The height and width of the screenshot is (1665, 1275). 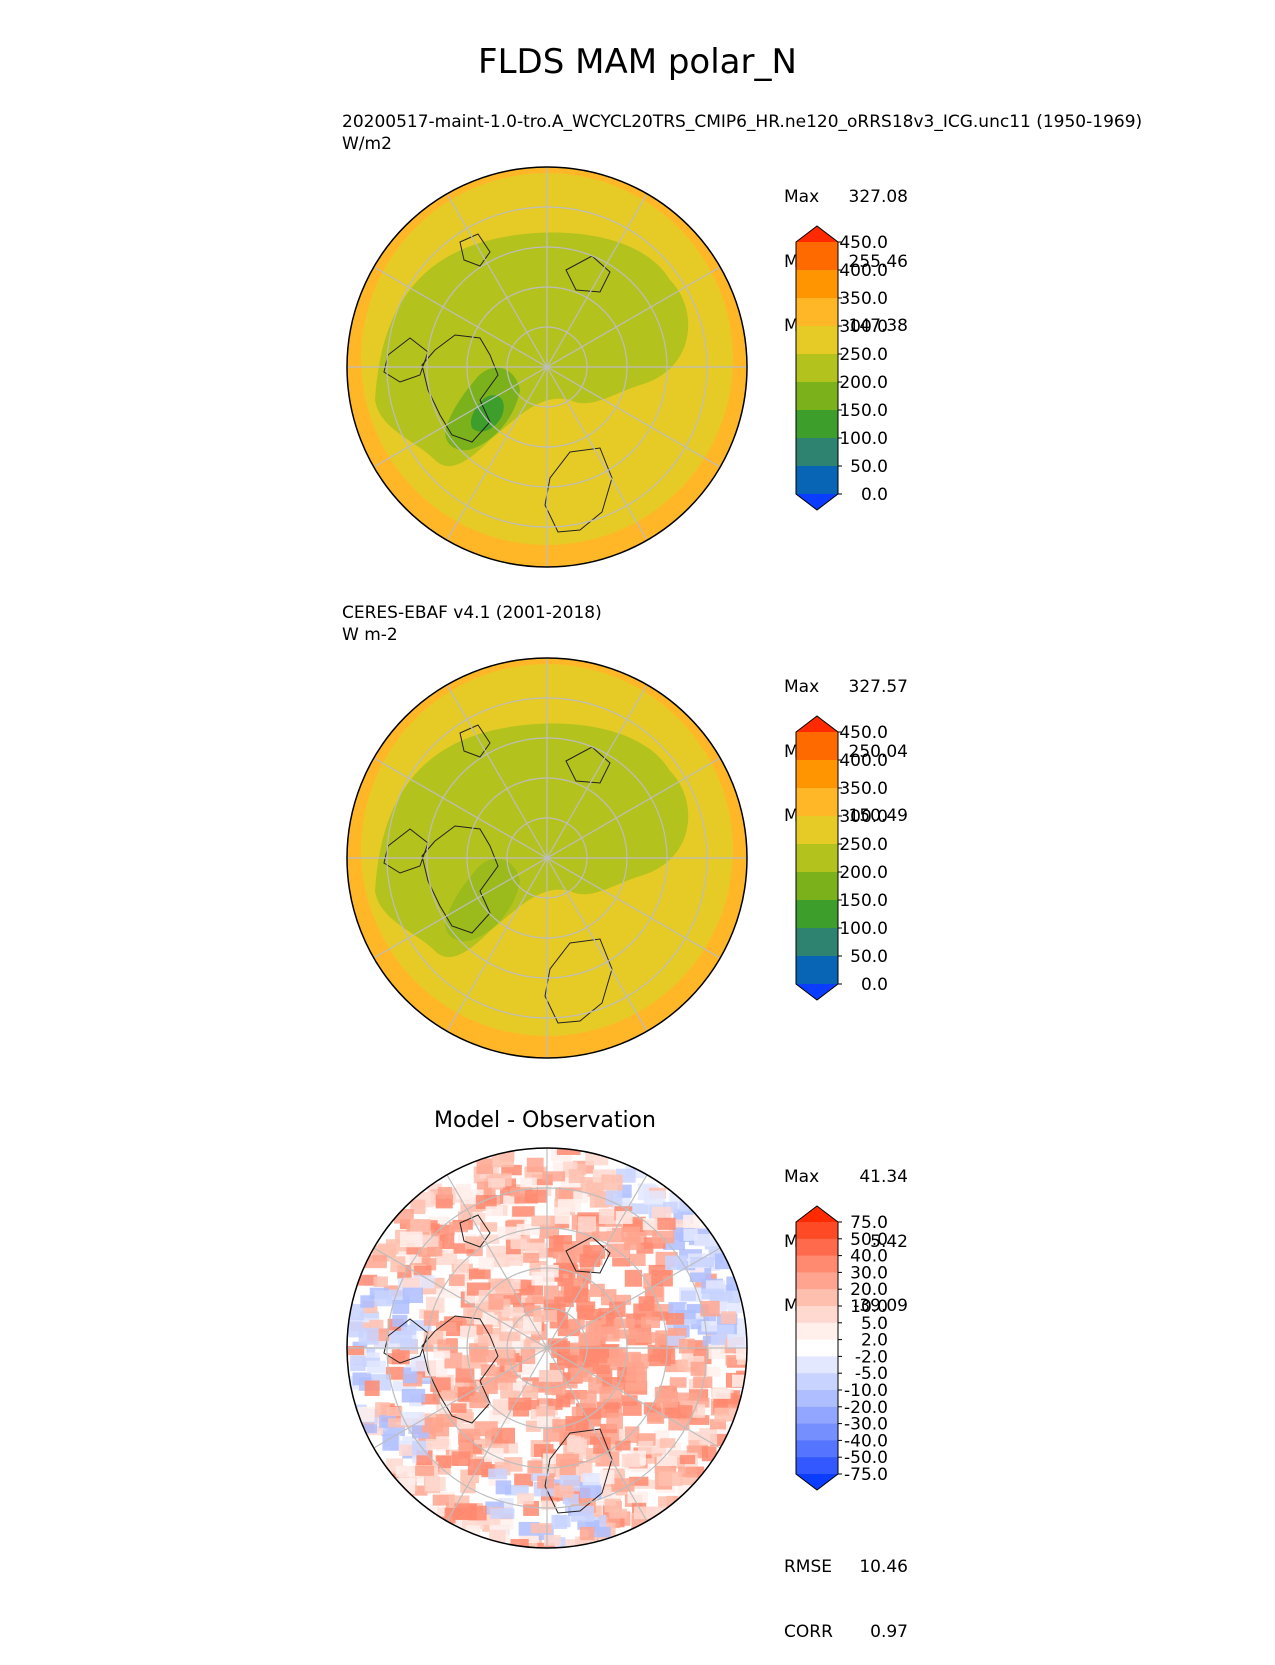 I want to click on panel3-polar-map, so click(x=547, y=1348).